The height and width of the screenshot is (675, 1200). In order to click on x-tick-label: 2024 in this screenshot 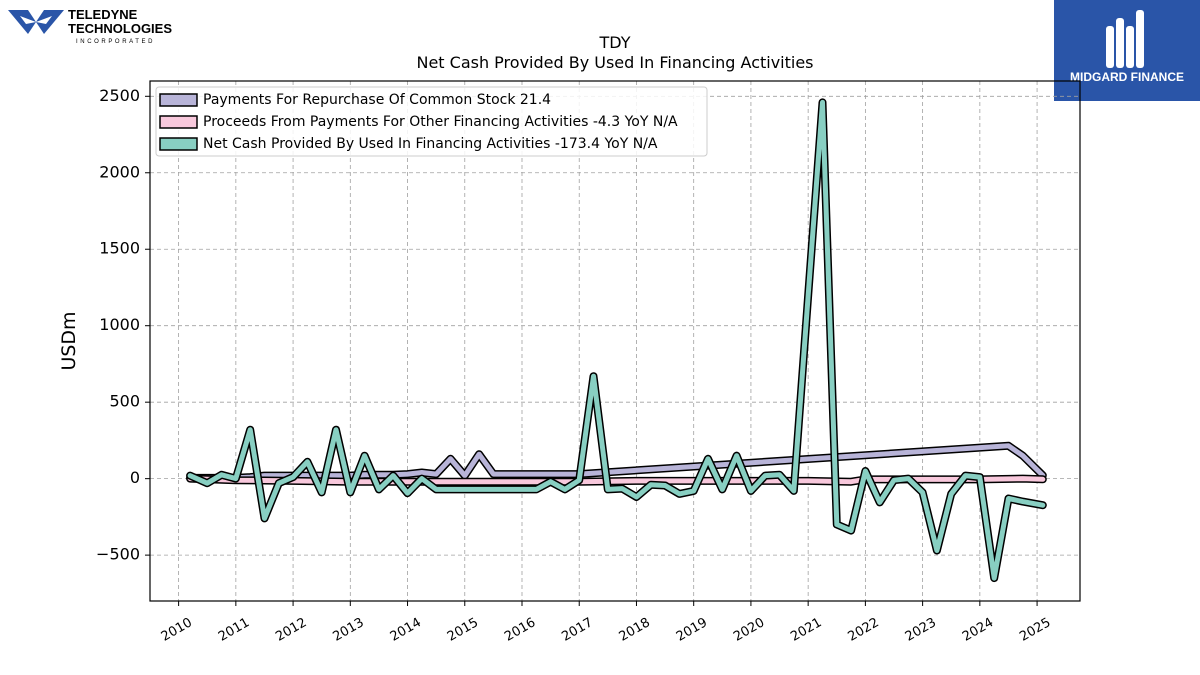, I will do `click(978, 630)`.